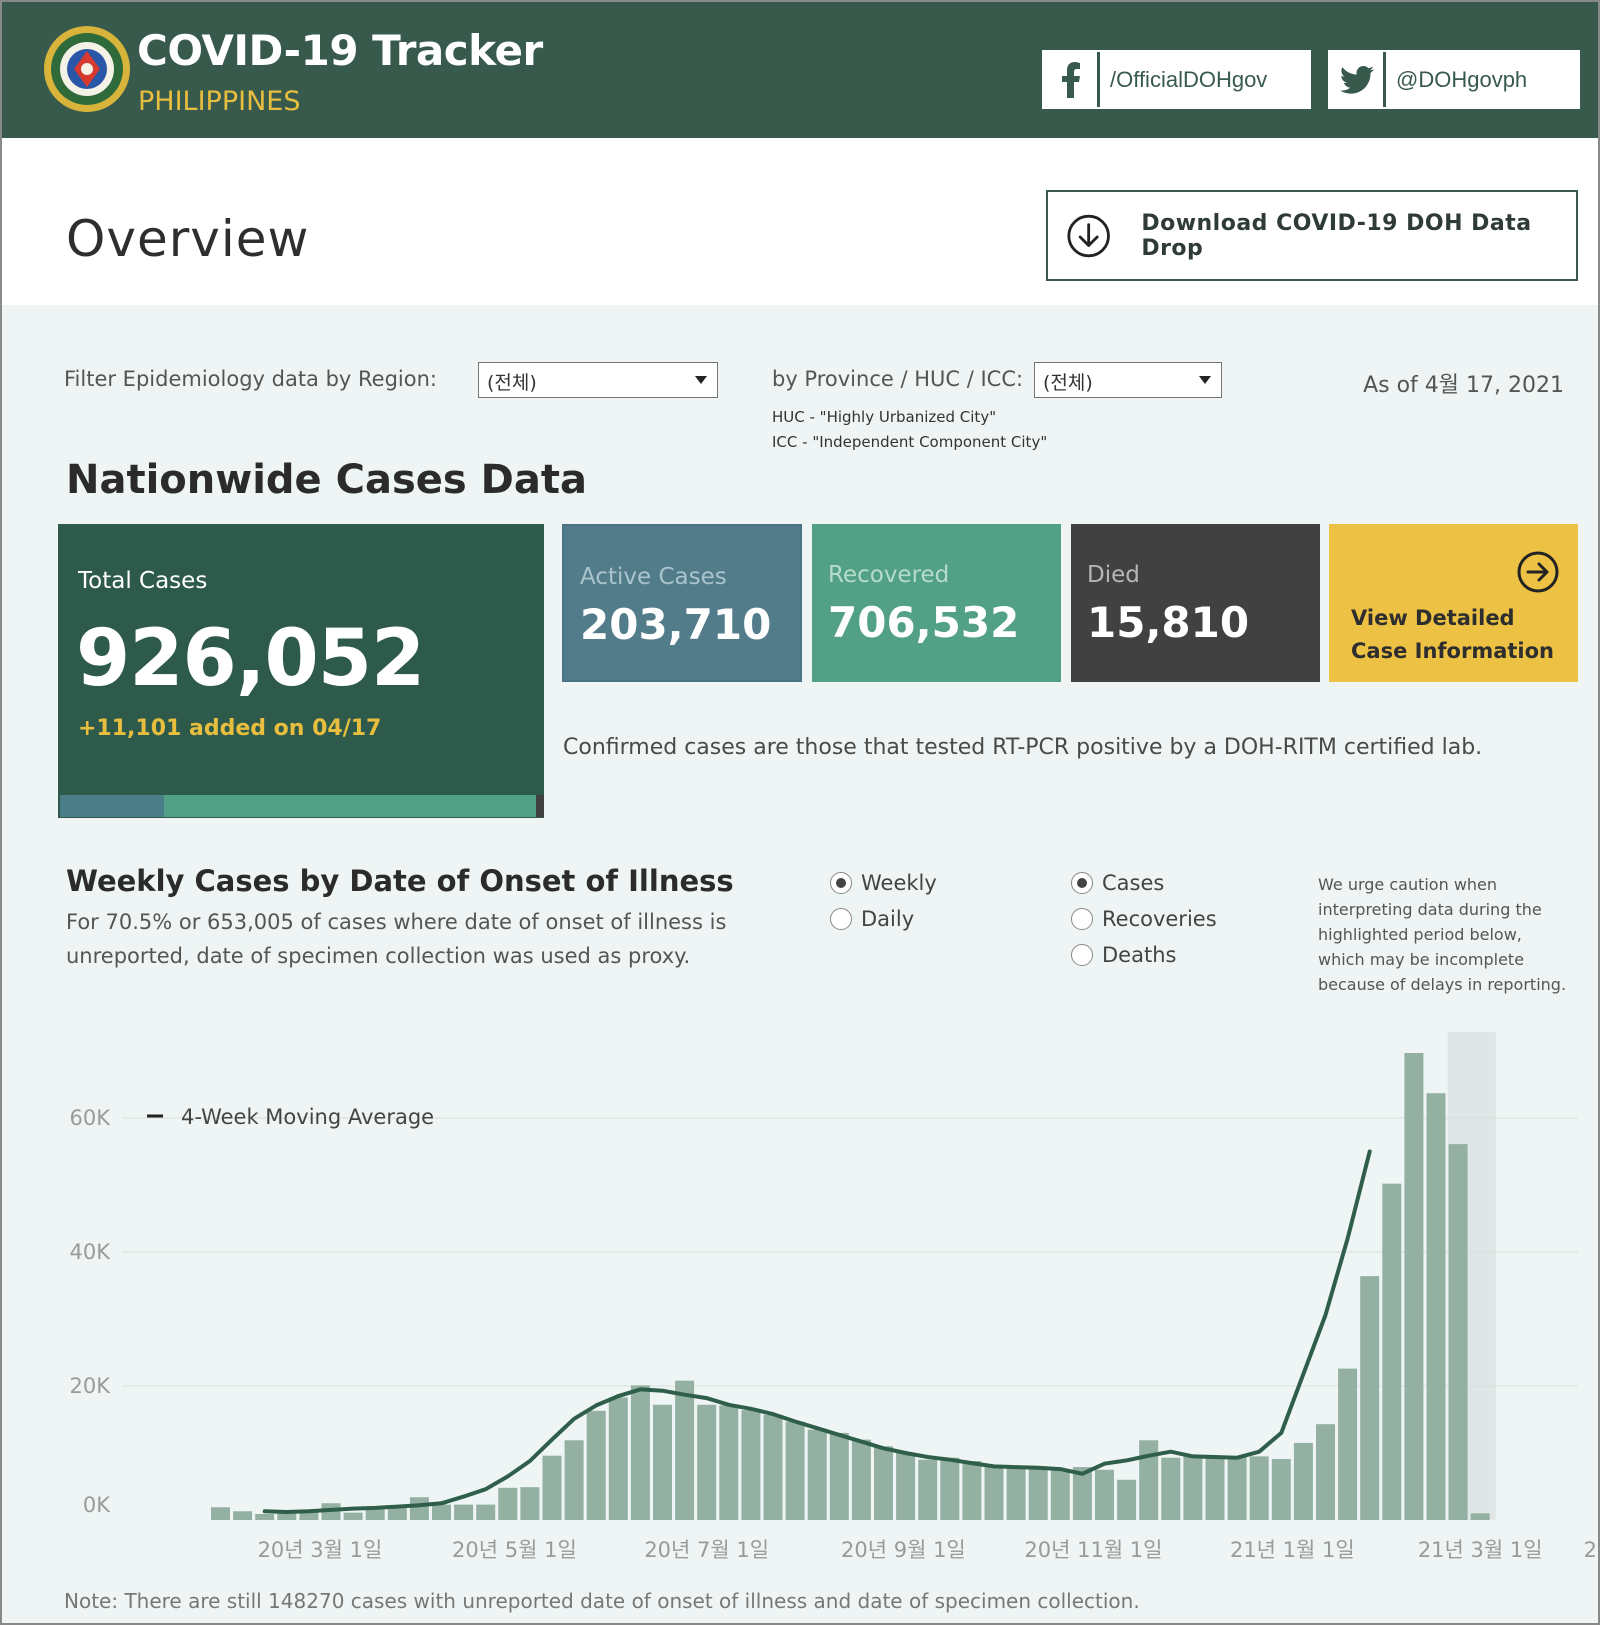  Describe the element at coordinates (1168, 622) in the screenshot. I see `died-value: 15,810` at that location.